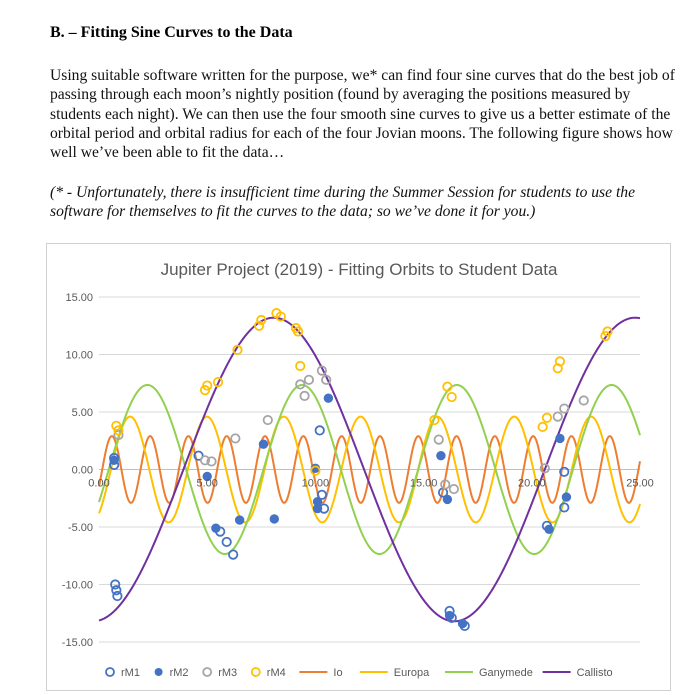 The width and height of the screenshot is (700, 695). Describe the element at coordinates (77, 586) in the screenshot. I see `y-tick-label: -10.00` at that location.